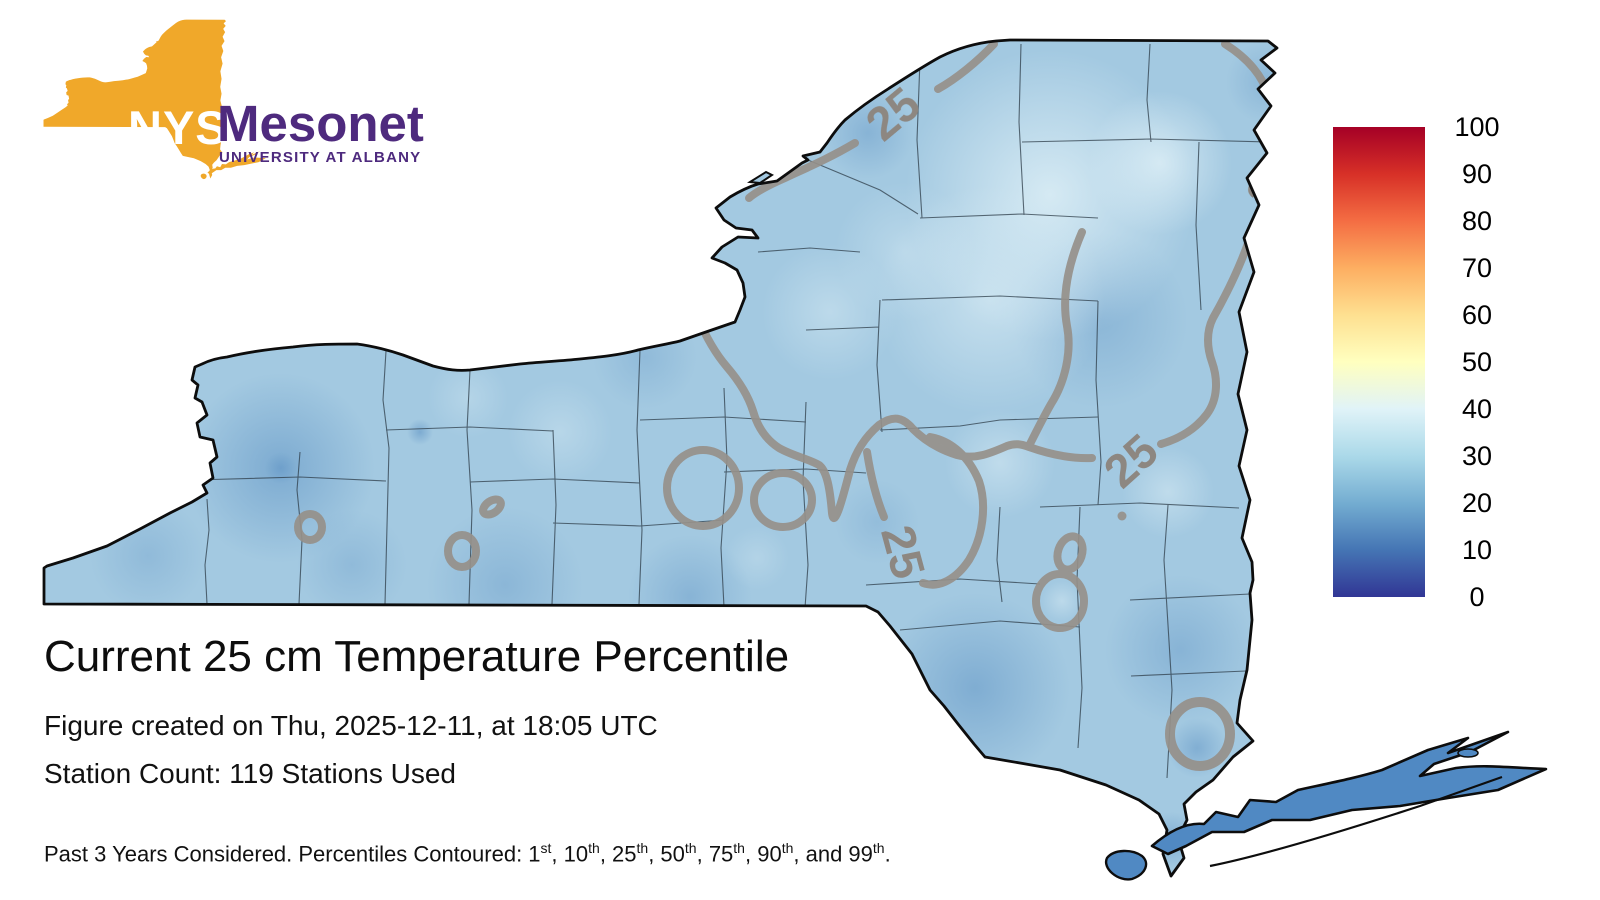  What do you see at coordinates (1477, 362) in the screenshot?
I see `colorbar-tick: 50` at bounding box center [1477, 362].